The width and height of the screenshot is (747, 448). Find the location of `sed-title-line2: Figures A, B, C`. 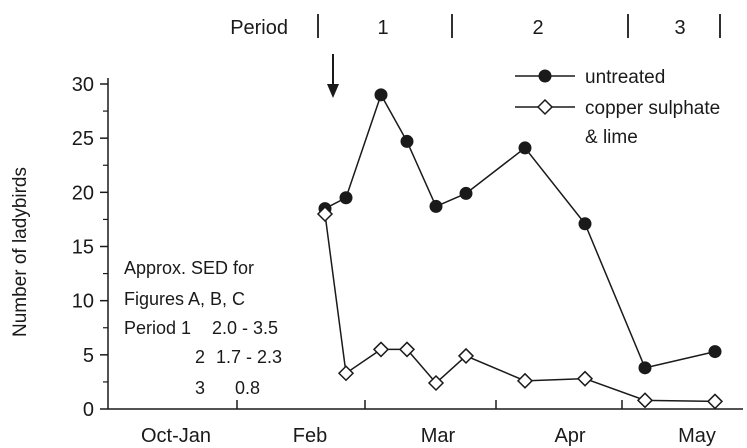

sed-title-line2: Figures A, B, C is located at coordinates (184, 299).